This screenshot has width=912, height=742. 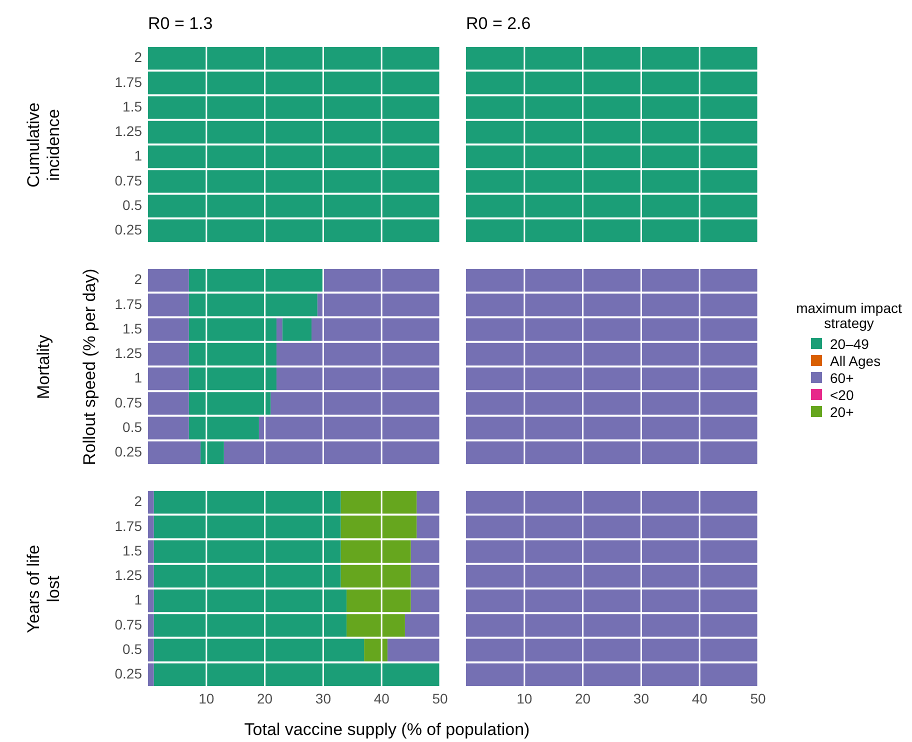 I want to click on x-axis-title: Total vaccine supply (% of population), so click(x=387, y=730).